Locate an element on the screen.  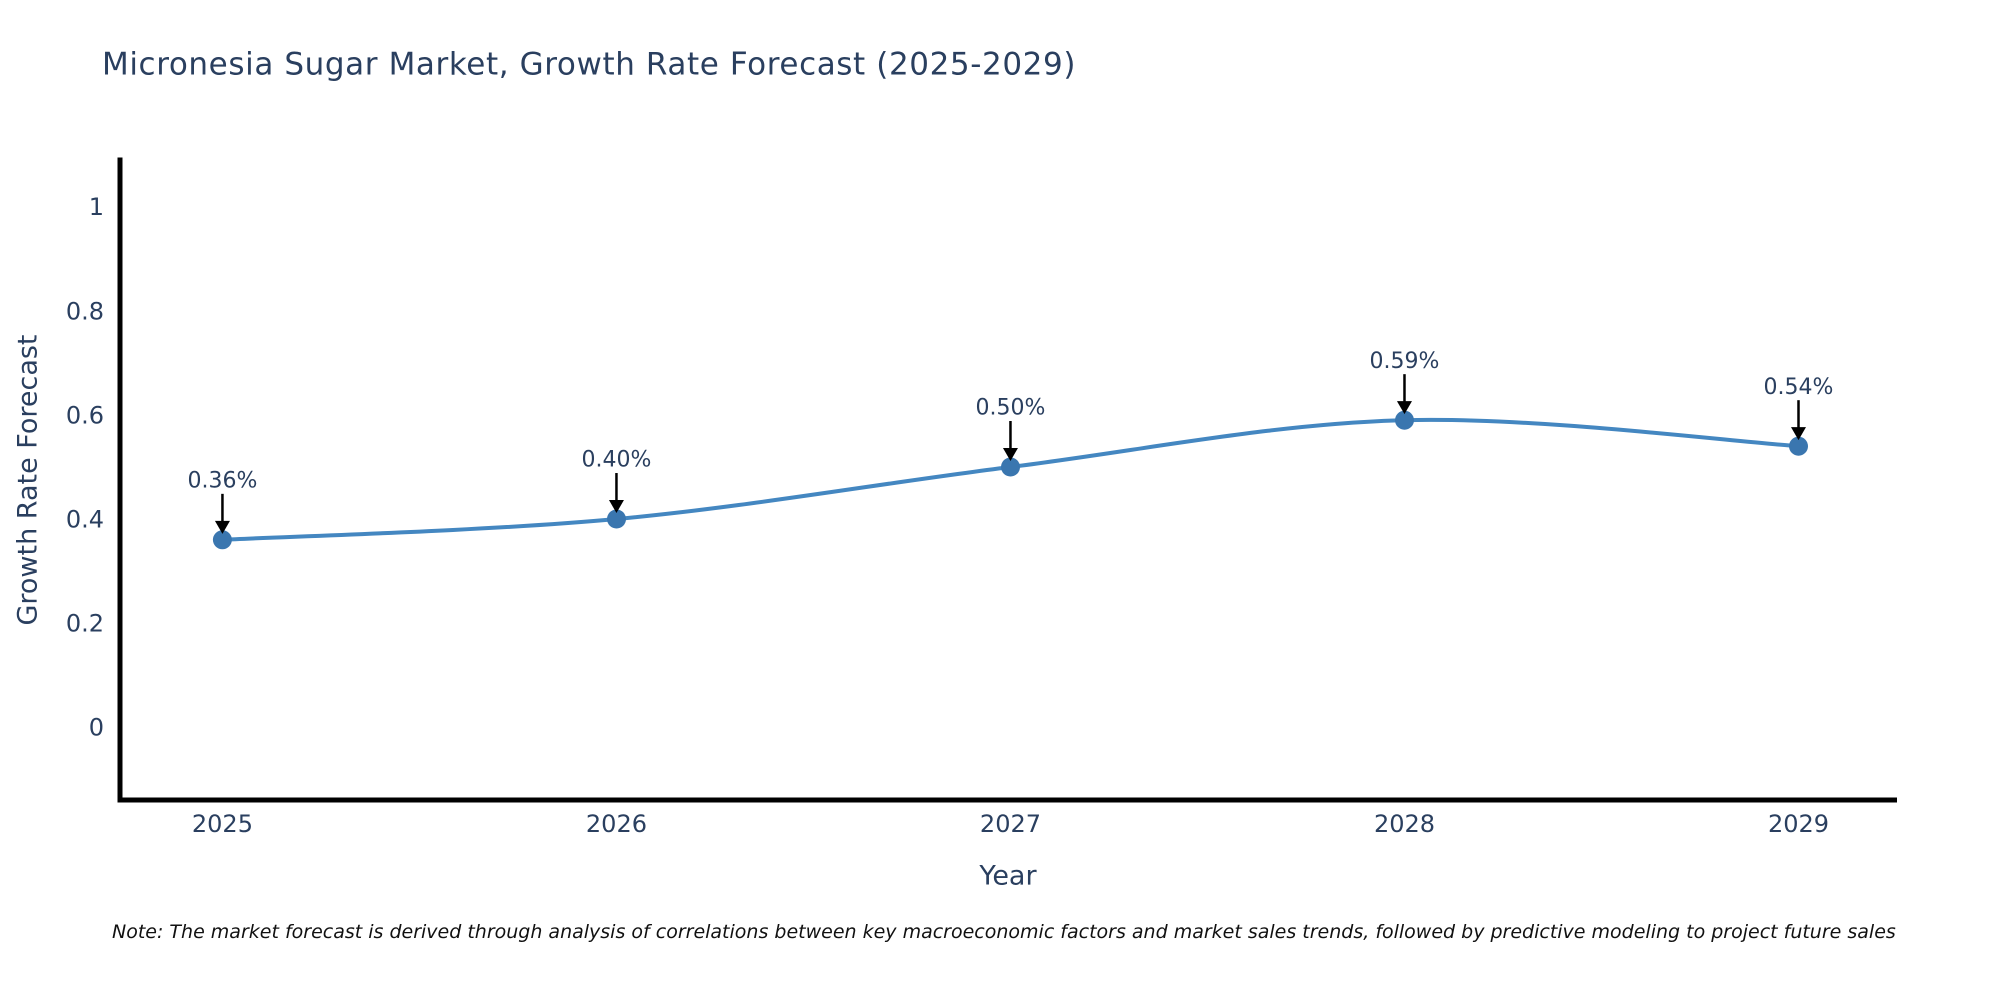
point-value-label: 0.54% is located at coordinates (1799, 387).